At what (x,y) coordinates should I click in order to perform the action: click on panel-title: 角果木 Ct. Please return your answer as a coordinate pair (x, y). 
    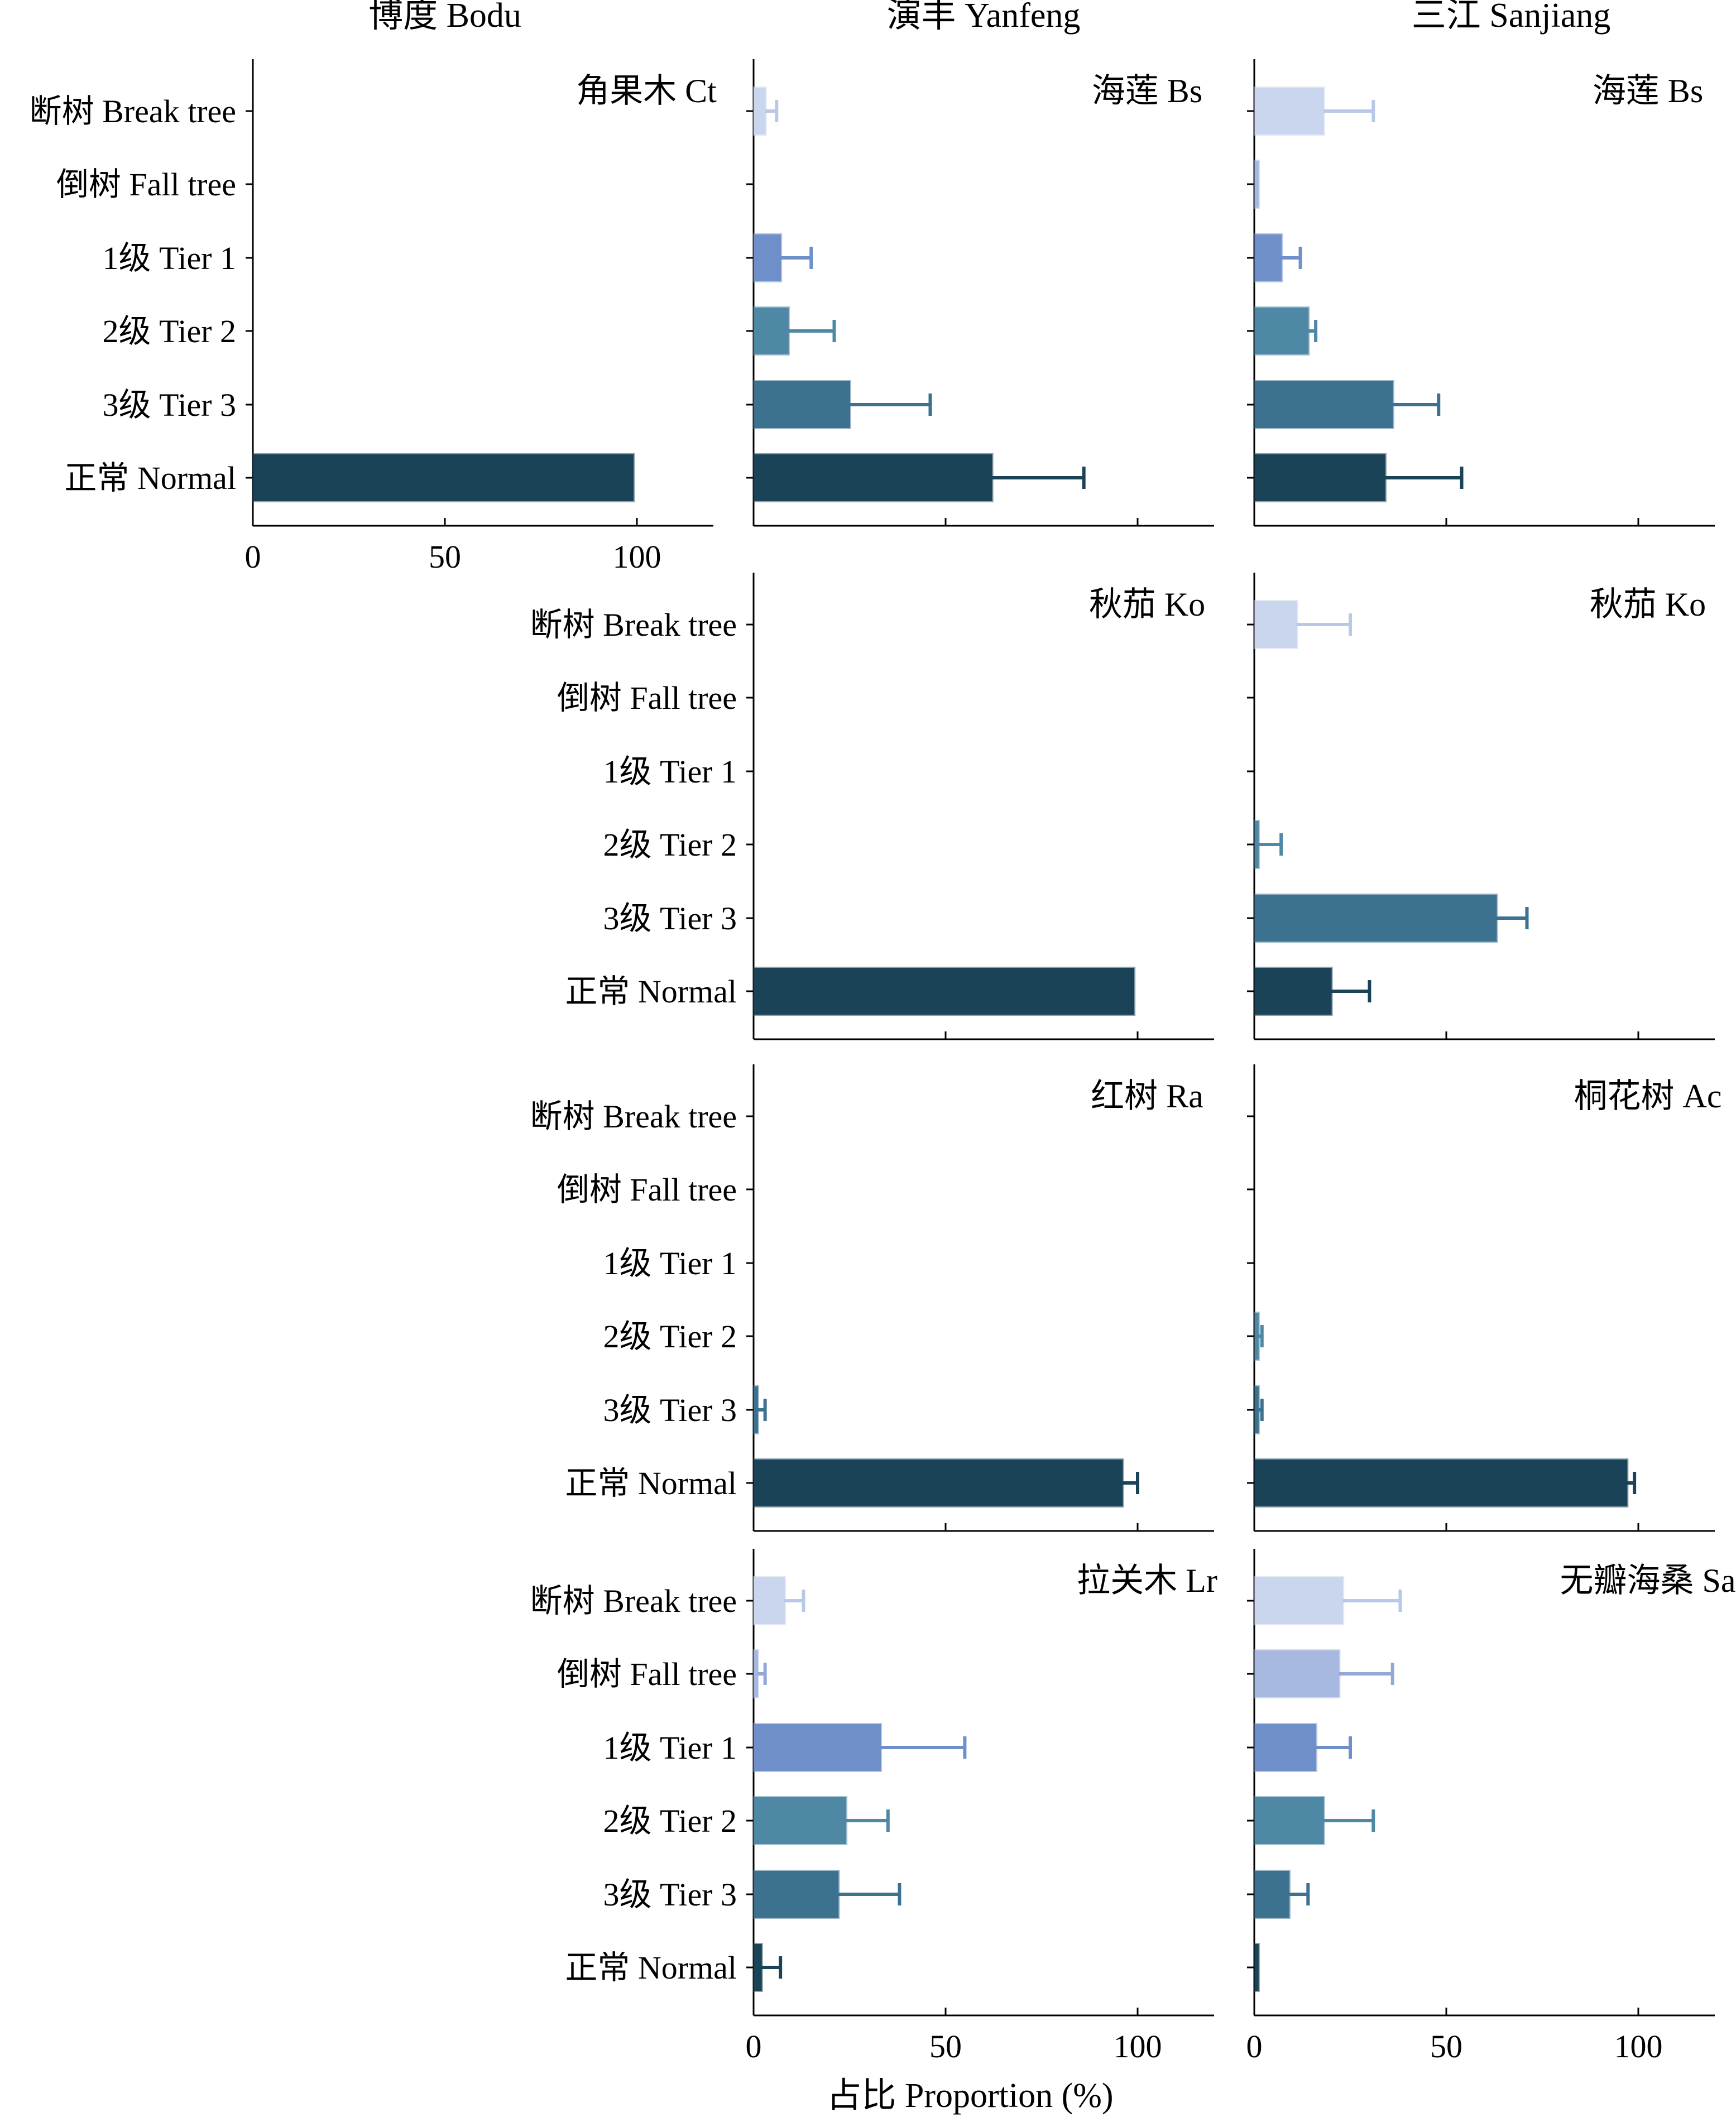
    Looking at the image, I should click on (646, 91).